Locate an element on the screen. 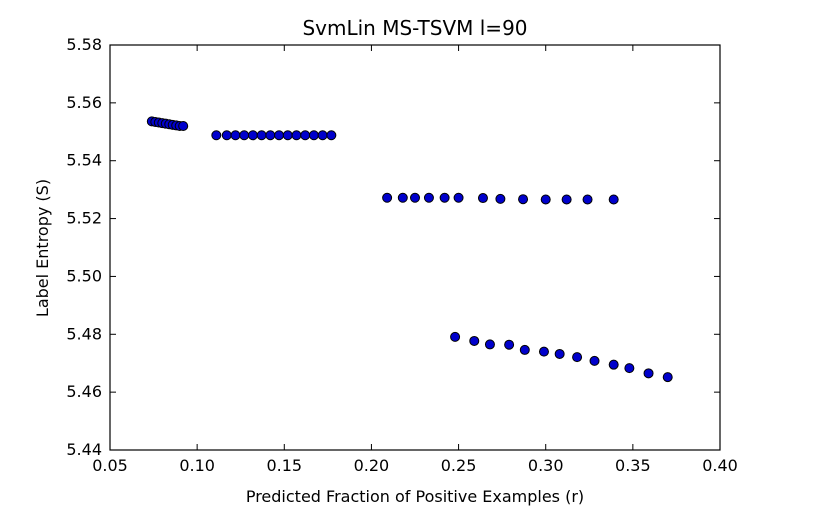  x-tick-label: 0.35 is located at coordinates (633, 465).